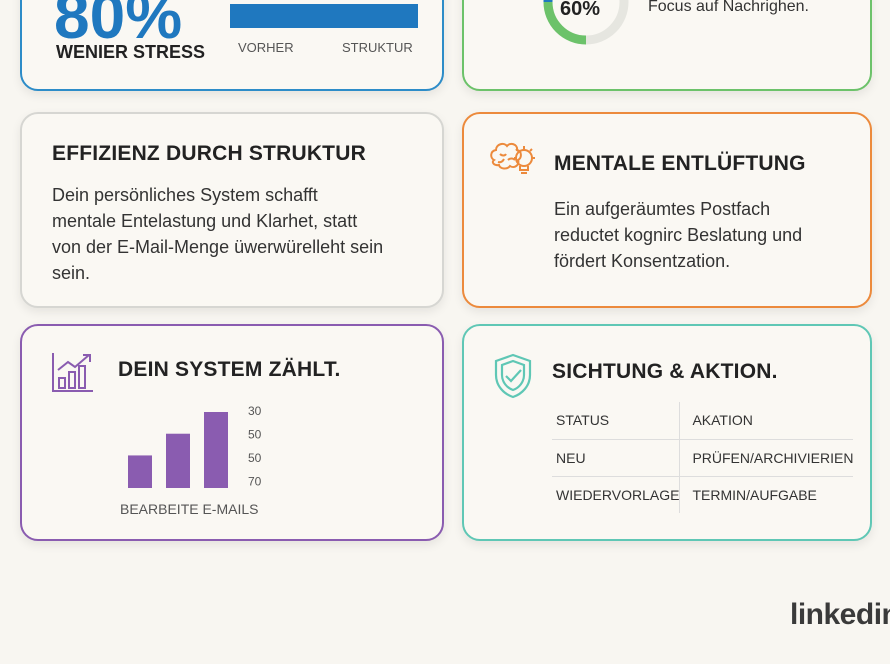 This screenshot has height=664, width=890. What do you see at coordinates (218, 247) in the screenshot?
I see `text-line: von der E-Mail-Menge üwerwürelleht sein` at bounding box center [218, 247].